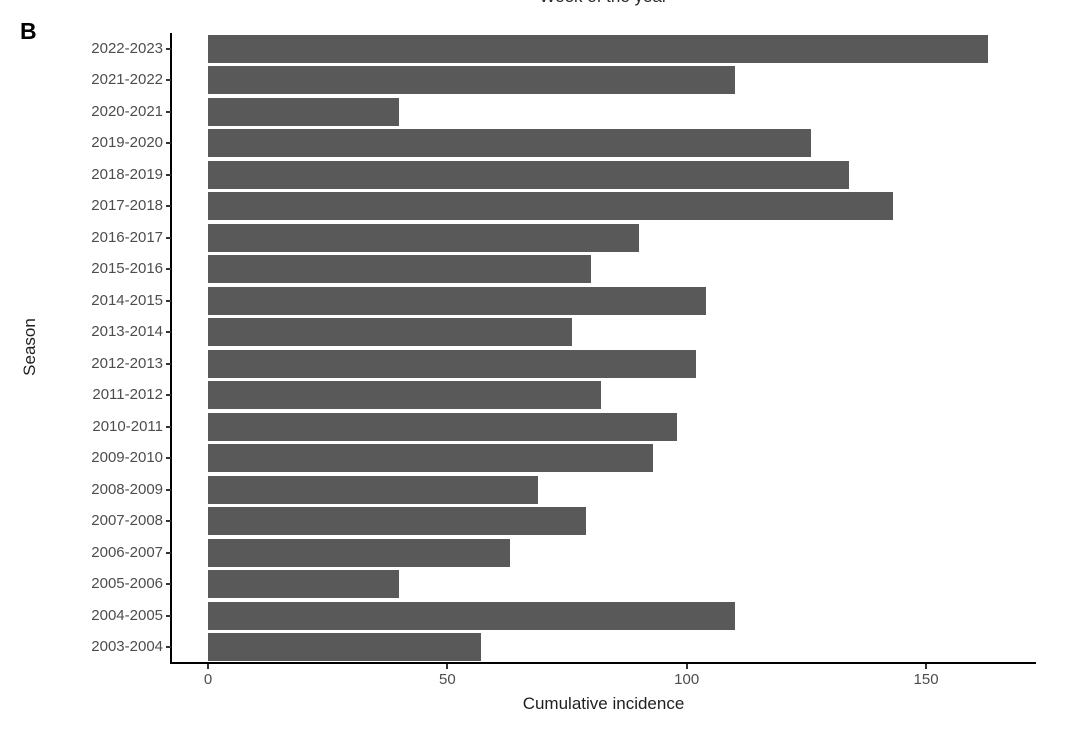 The width and height of the screenshot is (1080, 738). I want to click on y-tick-label-2011-2012: 2011-2012, so click(127, 395).